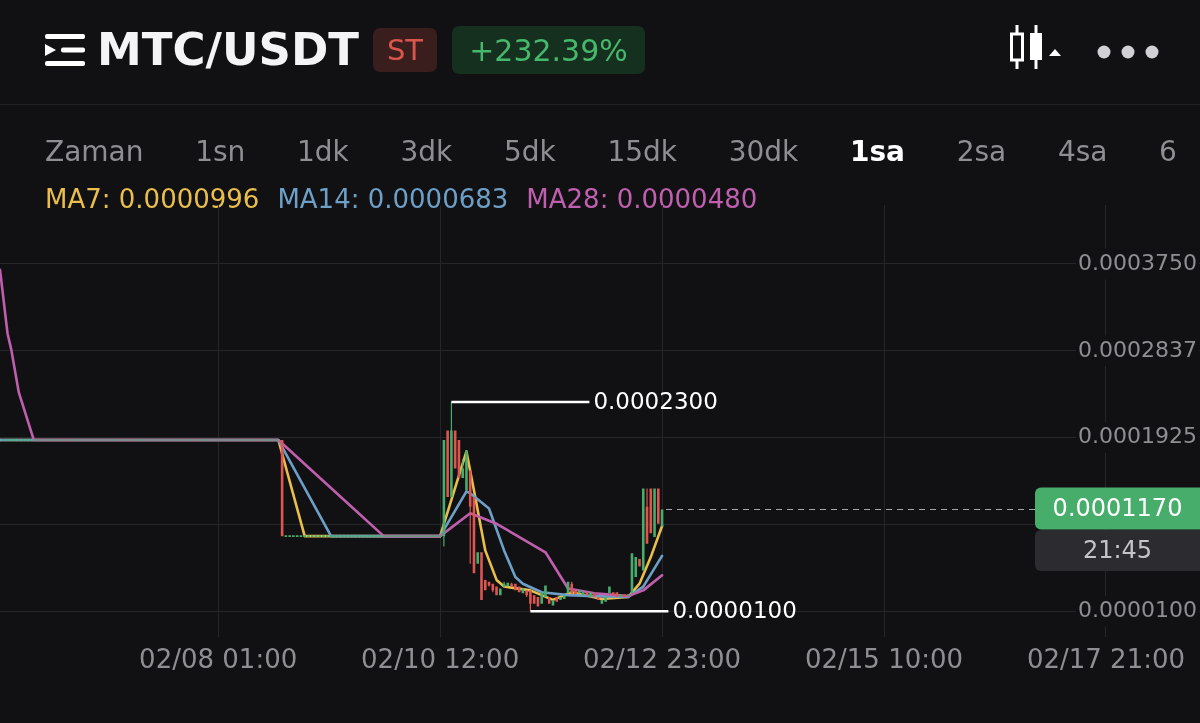 The image size is (1200, 723). What do you see at coordinates (1082, 152) in the screenshot?
I see `text: 4sa` at bounding box center [1082, 152].